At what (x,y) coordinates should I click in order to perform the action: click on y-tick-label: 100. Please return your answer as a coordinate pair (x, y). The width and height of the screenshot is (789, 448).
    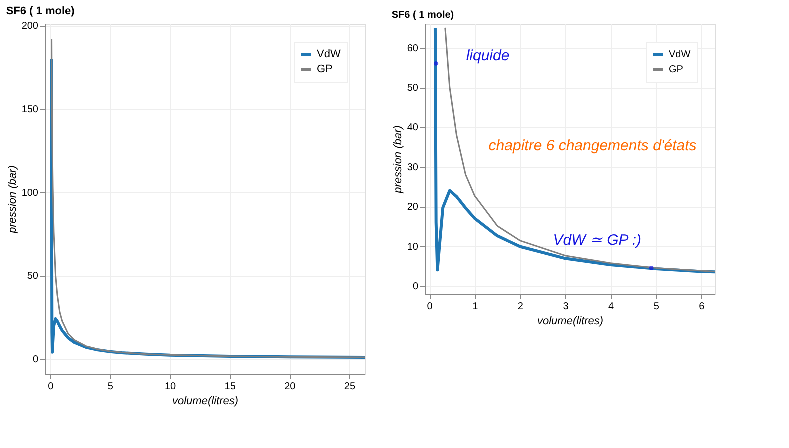
    Looking at the image, I should click on (30, 193).